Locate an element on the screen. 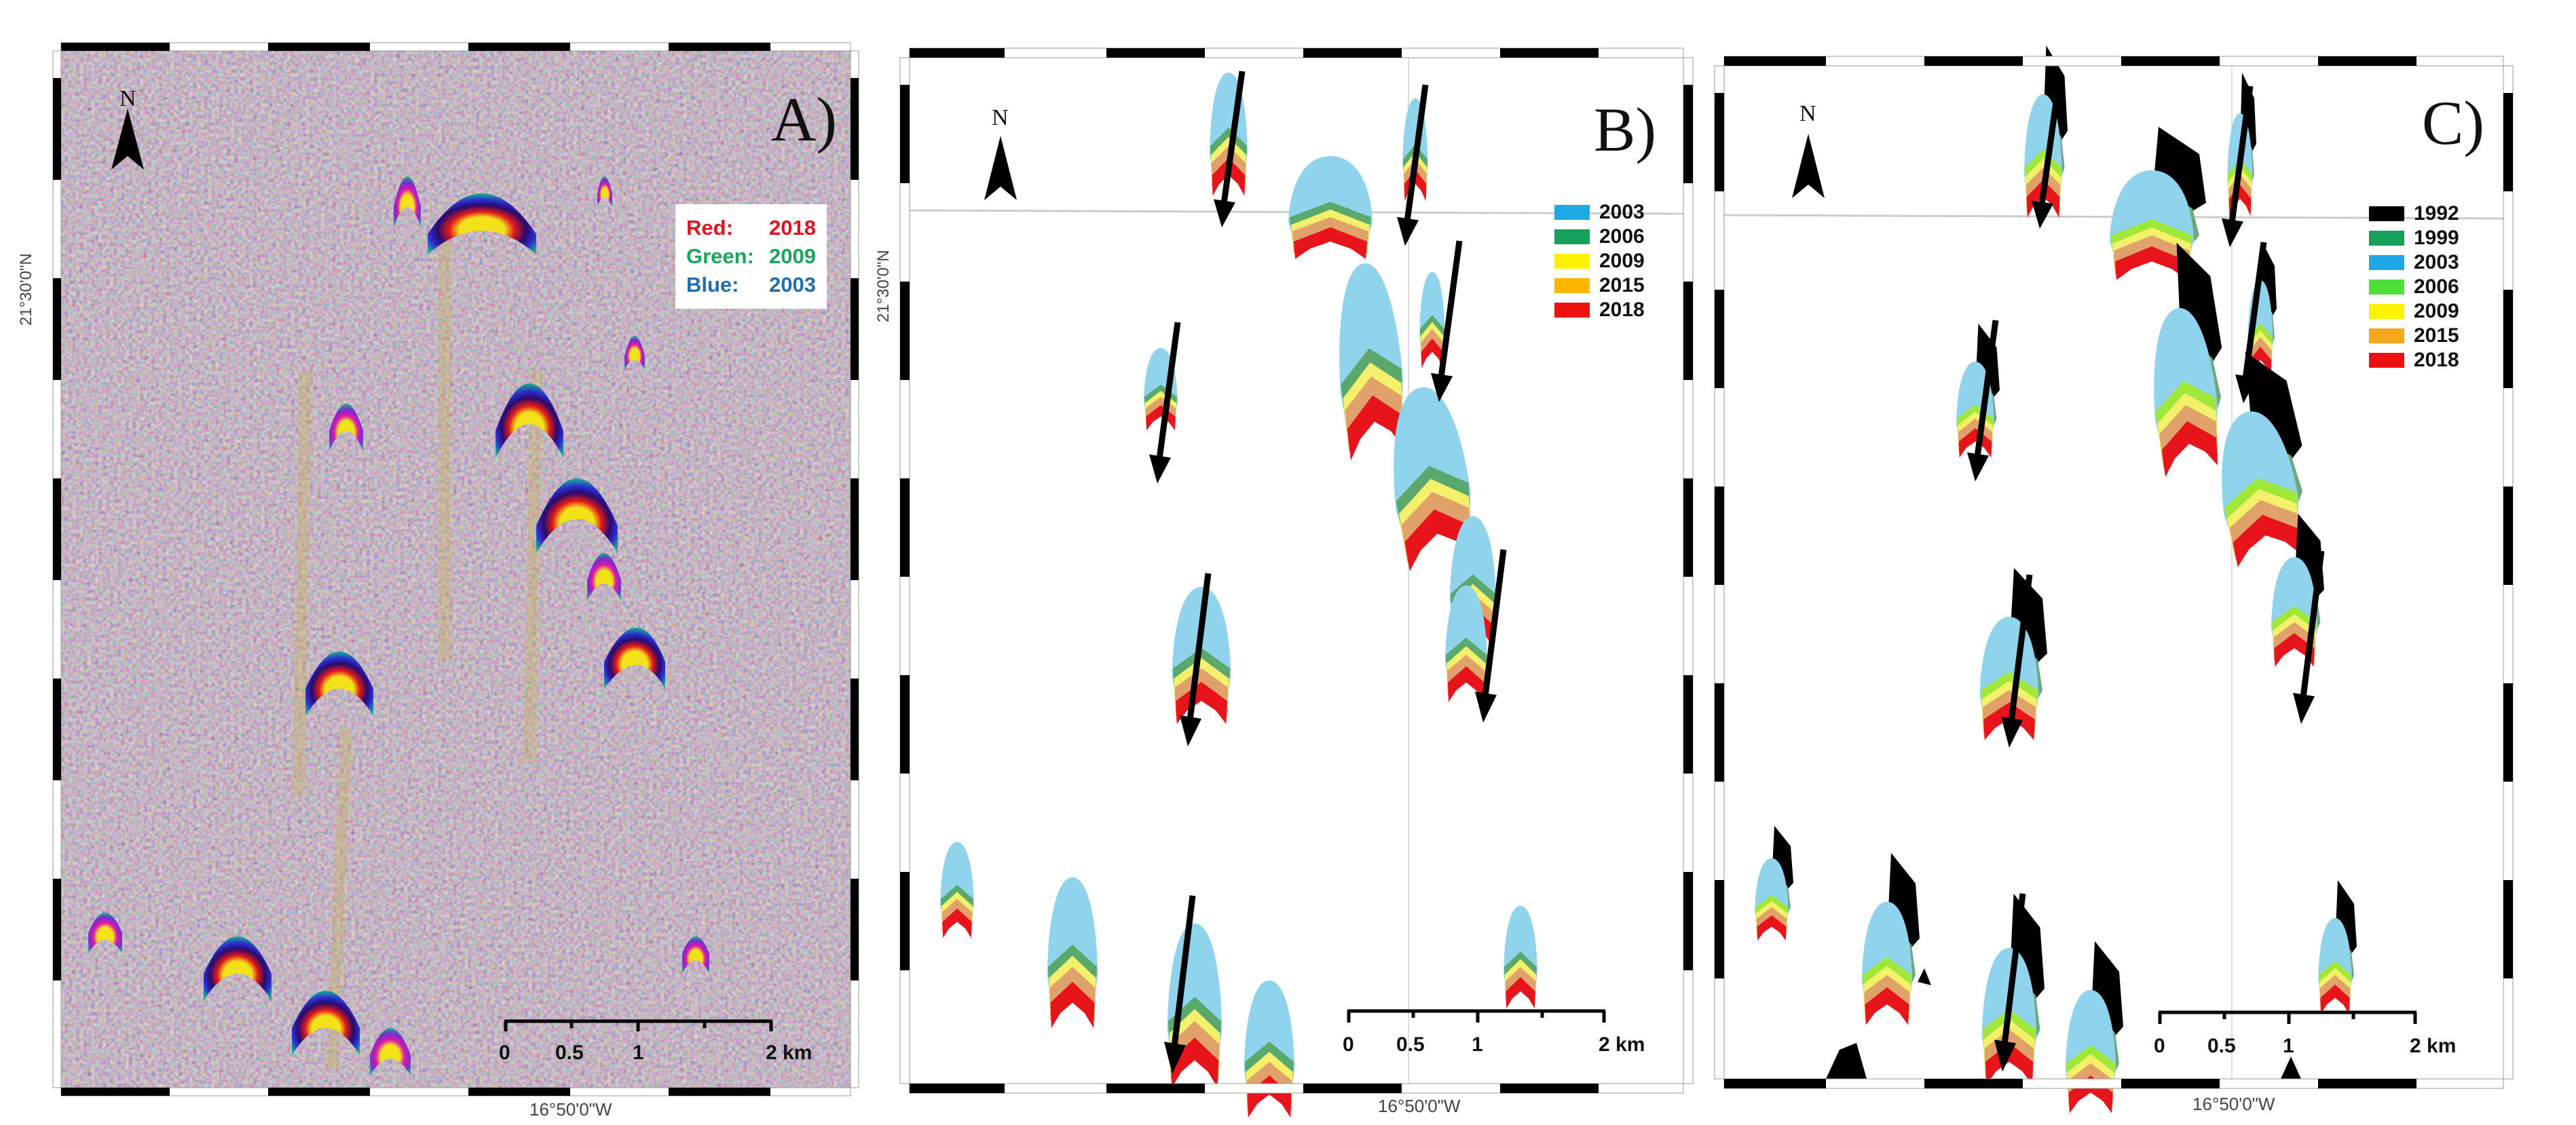 The height and width of the screenshot is (1125, 2576). legend: 2003 2006 2009 2015 2018 is located at coordinates (1599, 261).